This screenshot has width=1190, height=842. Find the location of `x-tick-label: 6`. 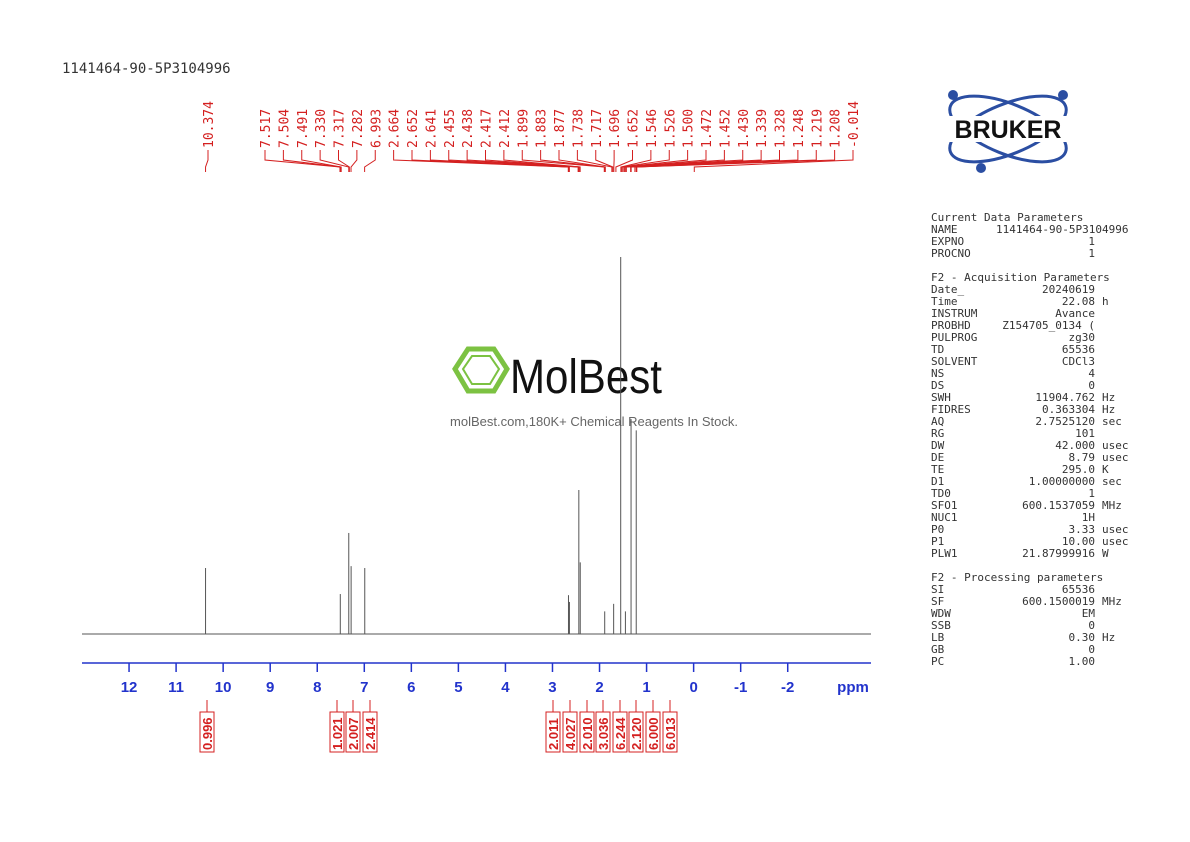

x-tick-label: 6 is located at coordinates (411, 687).